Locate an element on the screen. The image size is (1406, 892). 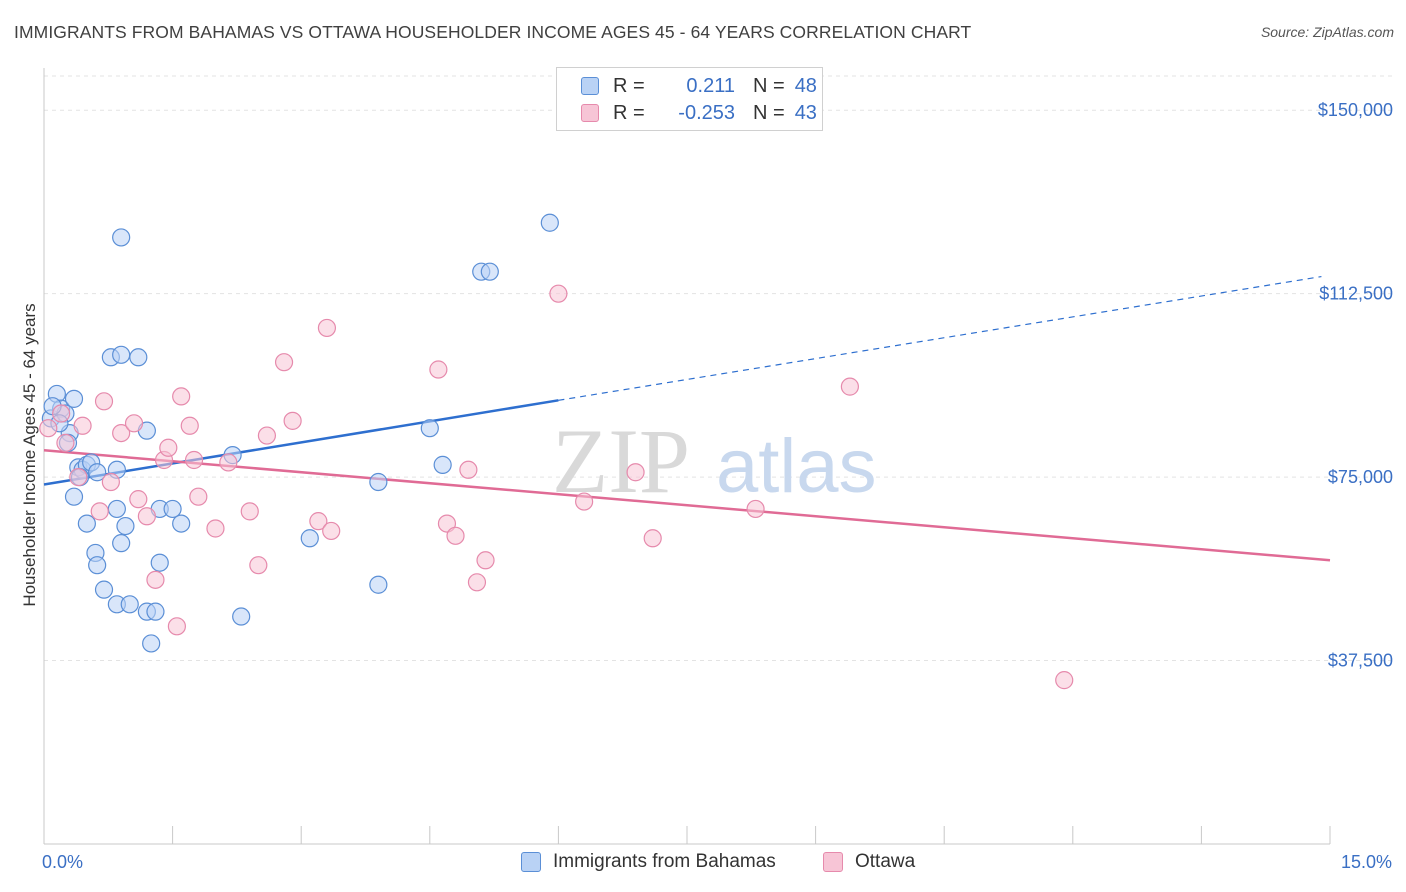
series-legend-swatch-pink is located at coordinates (833, 862).